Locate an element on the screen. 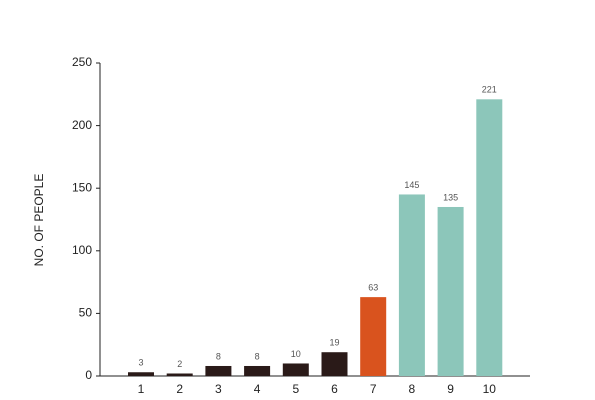 This screenshot has width=595, height=400. y-tick-label: 200 is located at coordinates (82, 125).